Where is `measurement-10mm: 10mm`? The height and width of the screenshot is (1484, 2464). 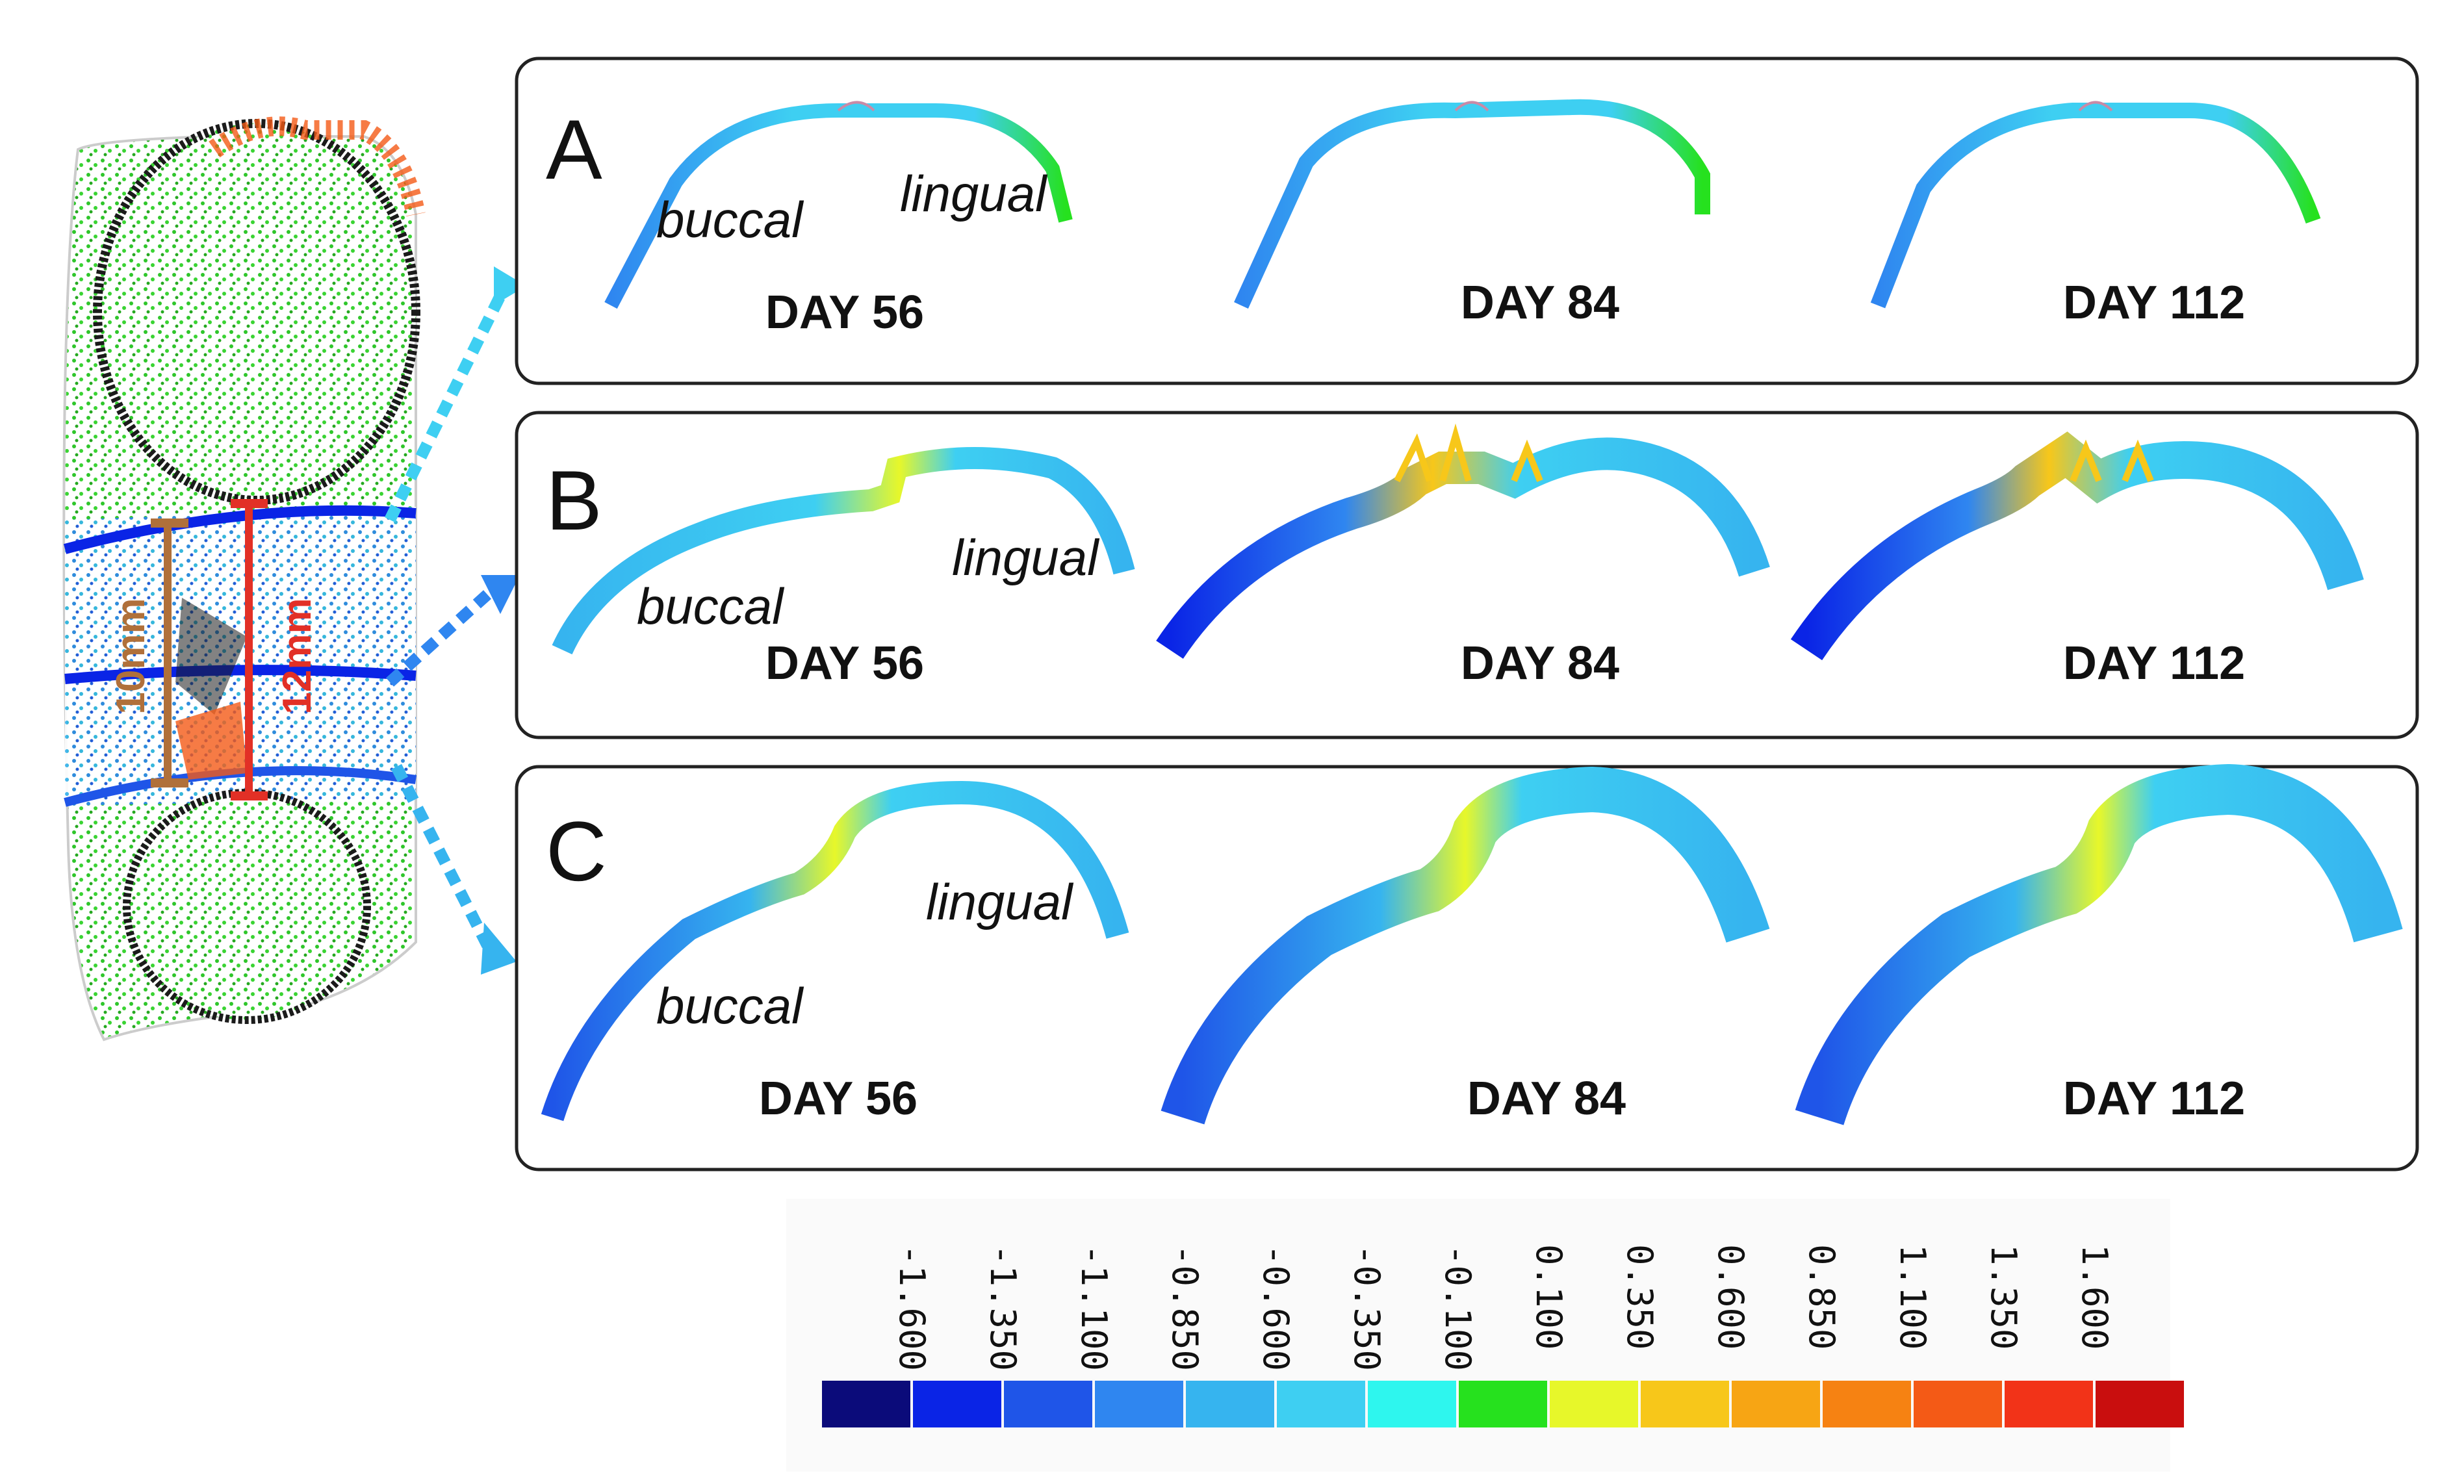
measurement-10mm: 10mm is located at coordinates (148, 653).